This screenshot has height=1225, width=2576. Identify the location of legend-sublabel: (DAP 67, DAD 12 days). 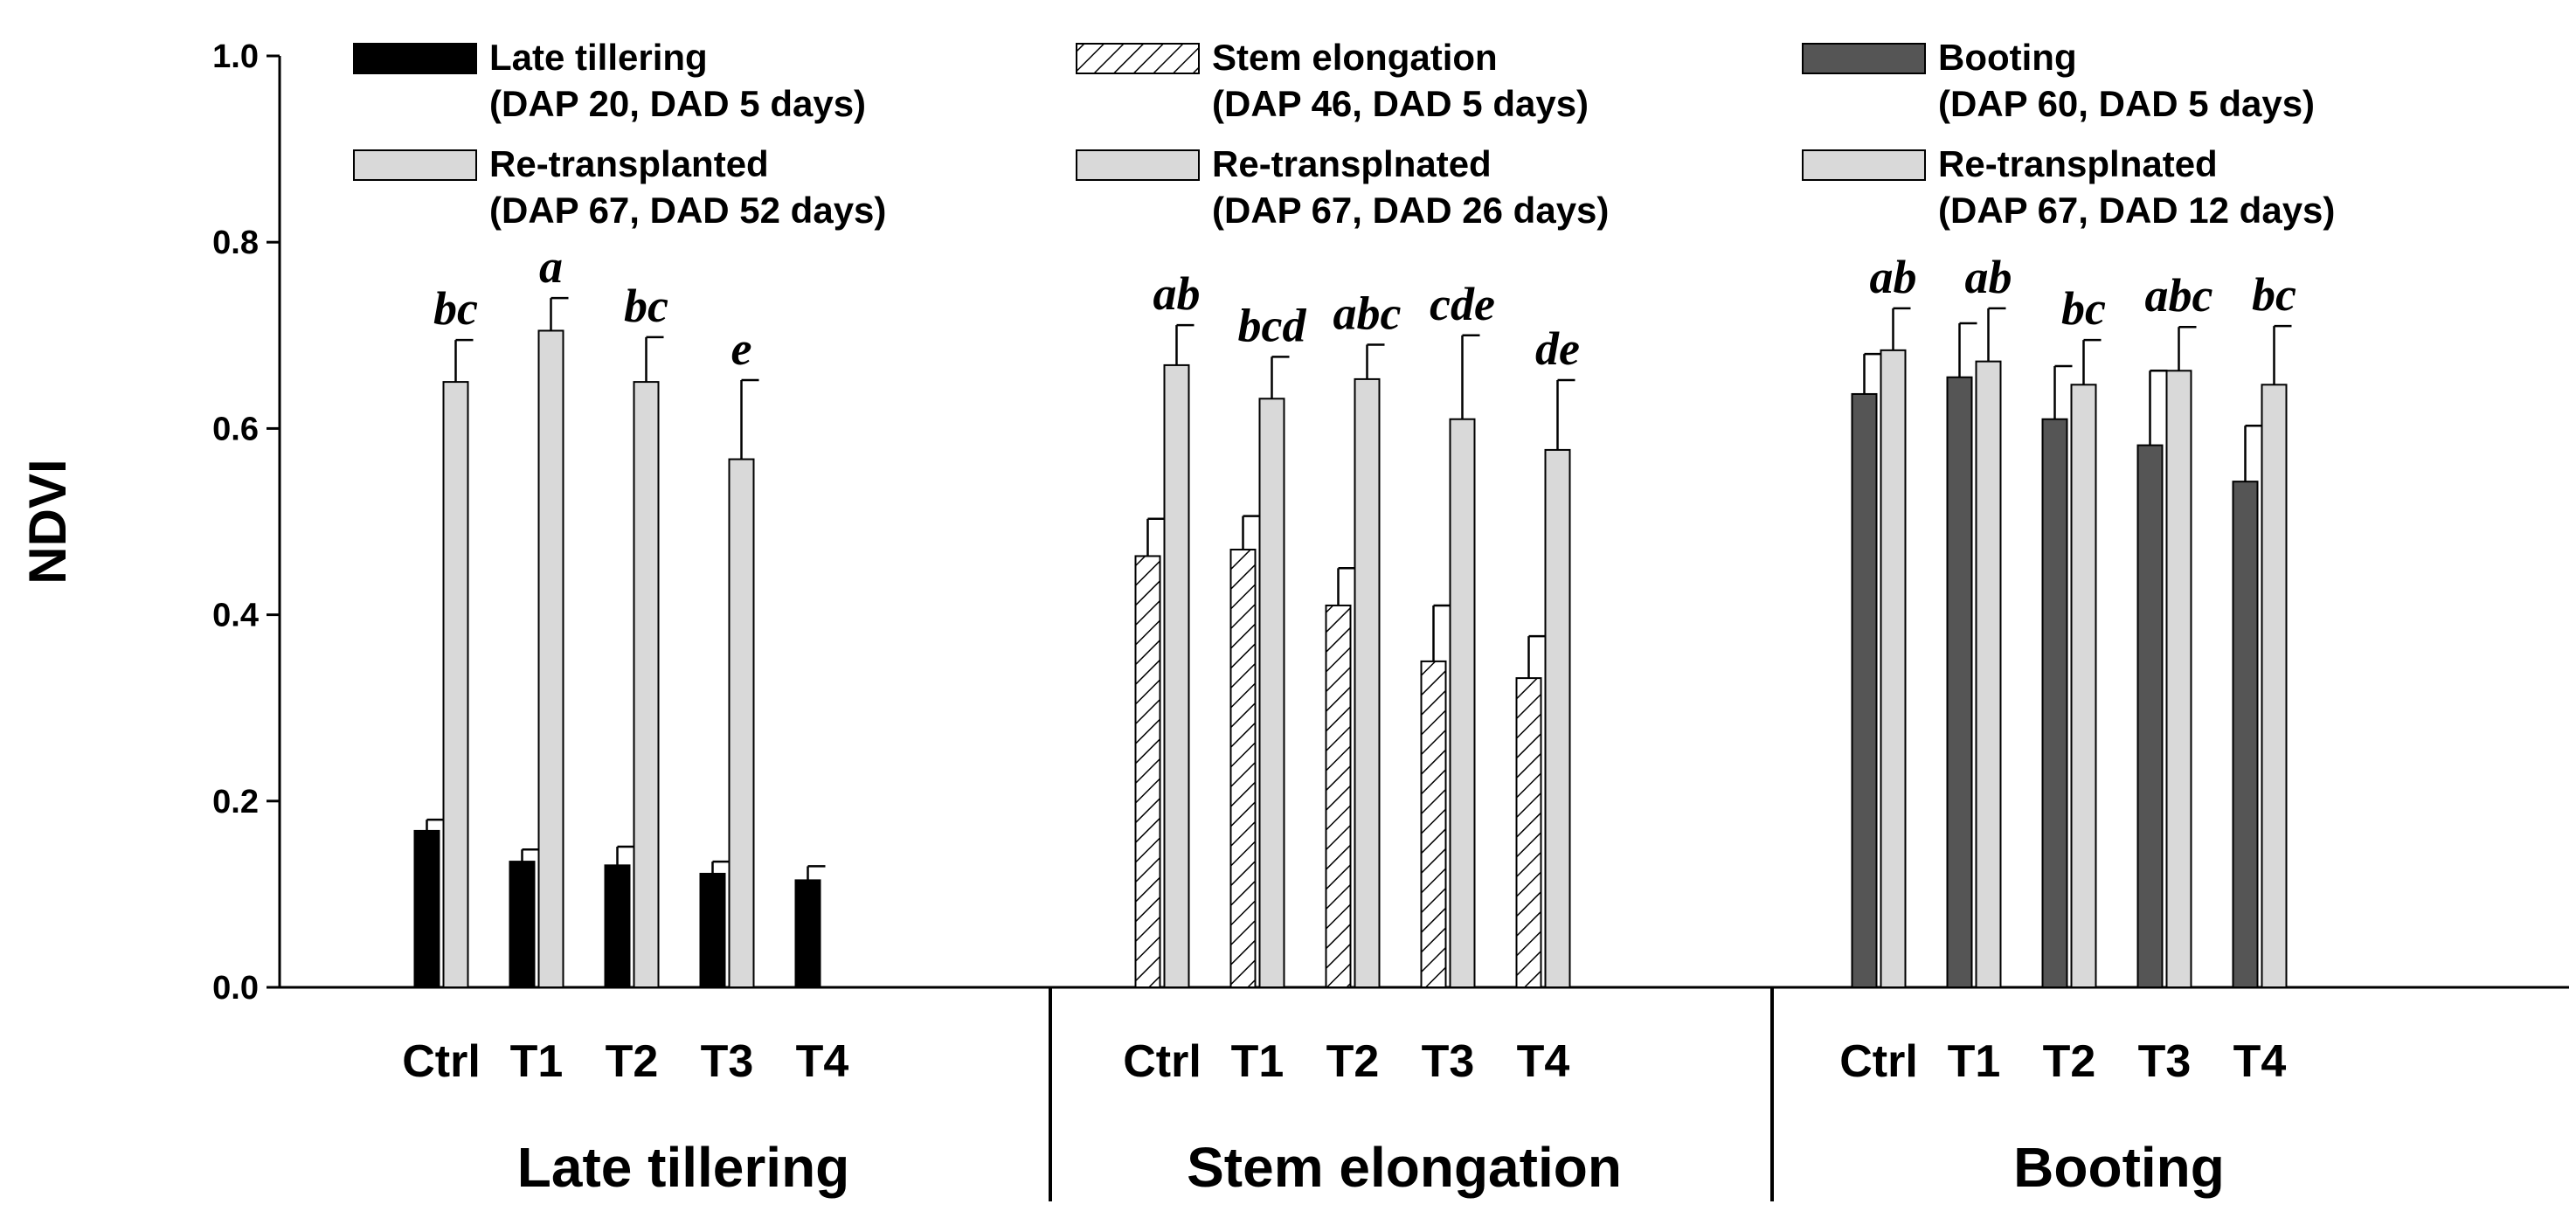
(2136, 210).